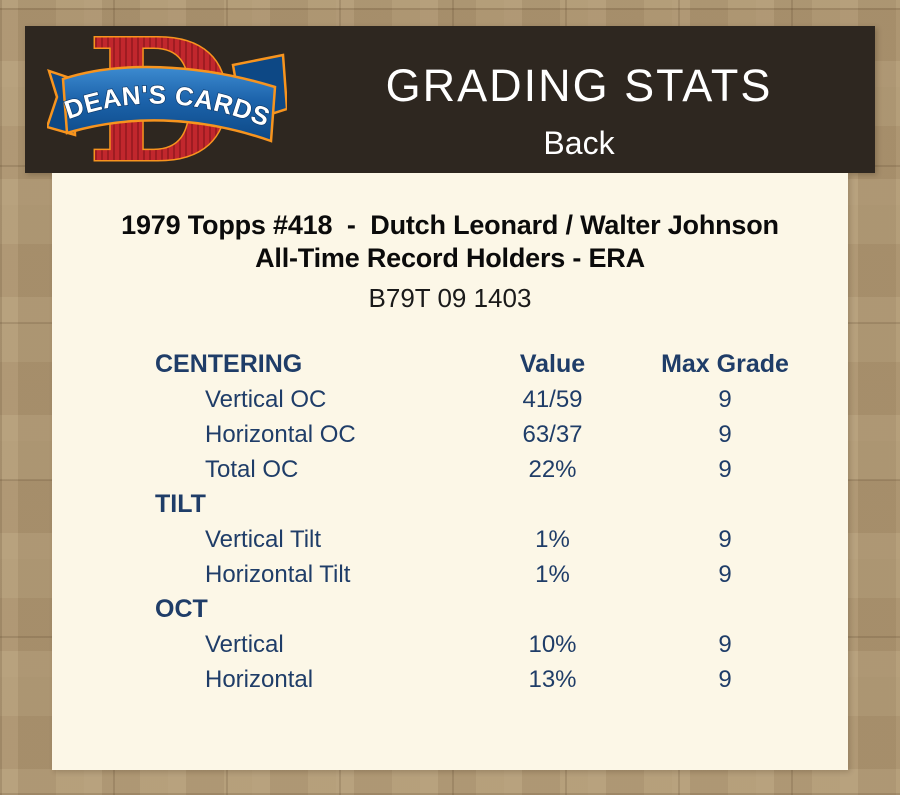  I want to click on section-row-tilt: TILT, so click(501, 504).